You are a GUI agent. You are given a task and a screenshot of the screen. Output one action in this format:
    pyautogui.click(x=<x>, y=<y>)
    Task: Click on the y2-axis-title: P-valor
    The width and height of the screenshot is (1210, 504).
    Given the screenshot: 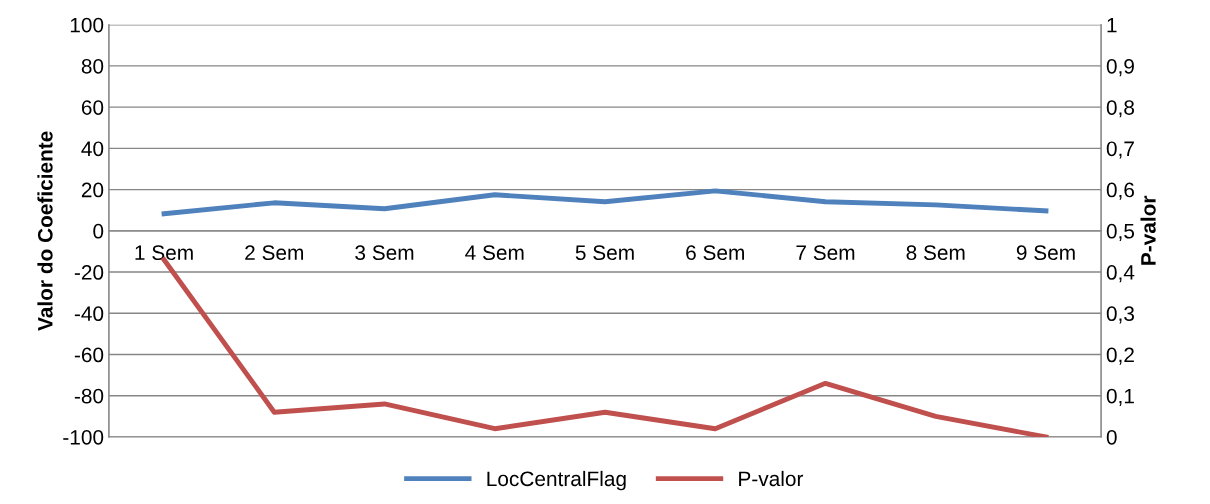 What is the action you would take?
    pyautogui.click(x=1148, y=230)
    